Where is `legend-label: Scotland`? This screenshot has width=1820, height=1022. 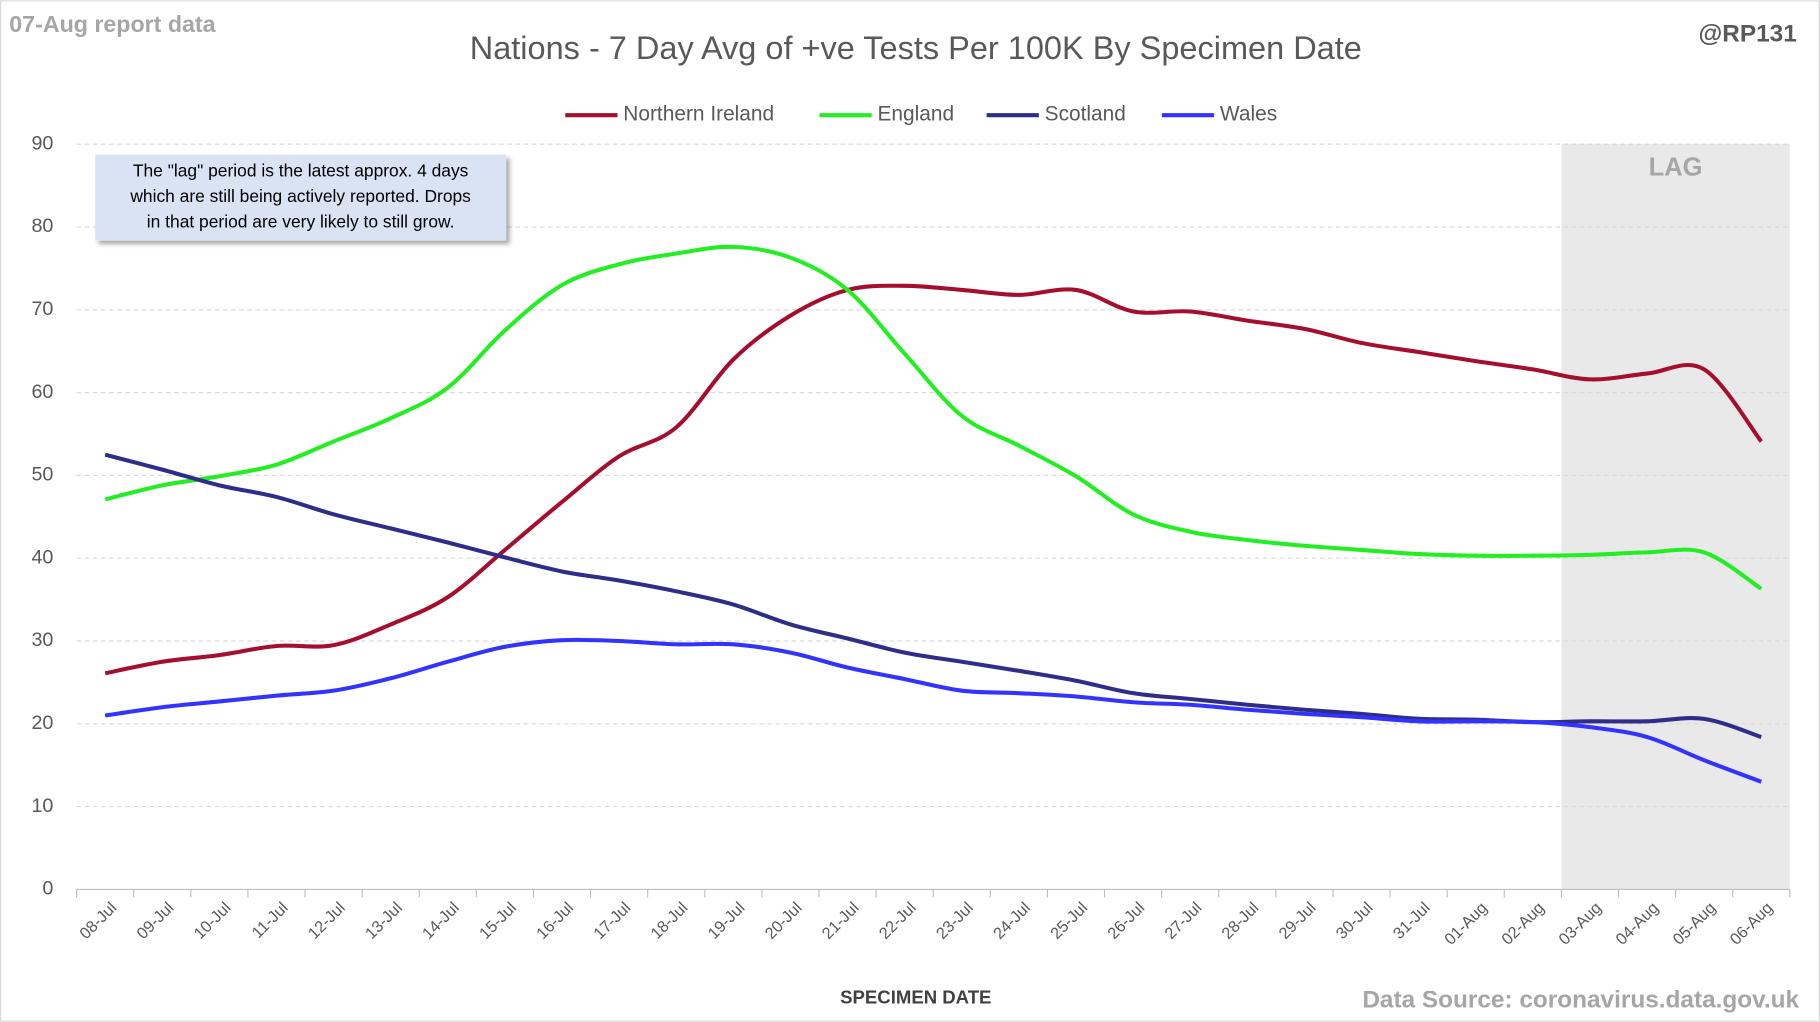
legend-label: Scotland is located at coordinates (1085, 114).